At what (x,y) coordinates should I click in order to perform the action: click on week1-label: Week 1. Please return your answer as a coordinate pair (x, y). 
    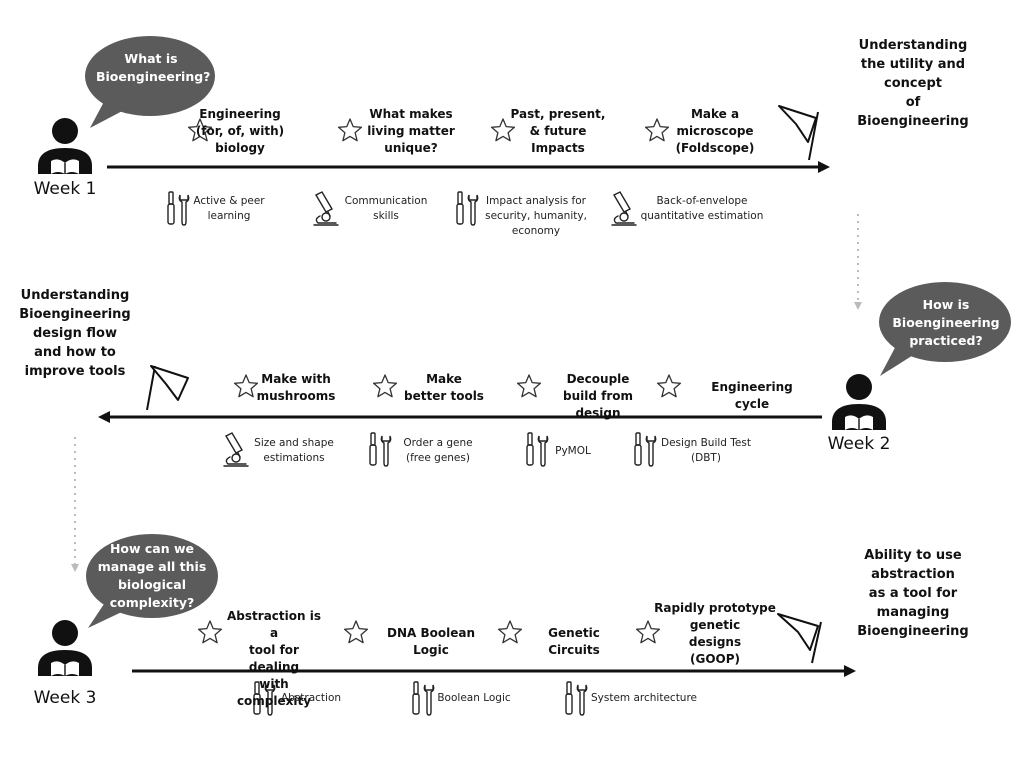
    Looking at the image, I should click on (65, 189).